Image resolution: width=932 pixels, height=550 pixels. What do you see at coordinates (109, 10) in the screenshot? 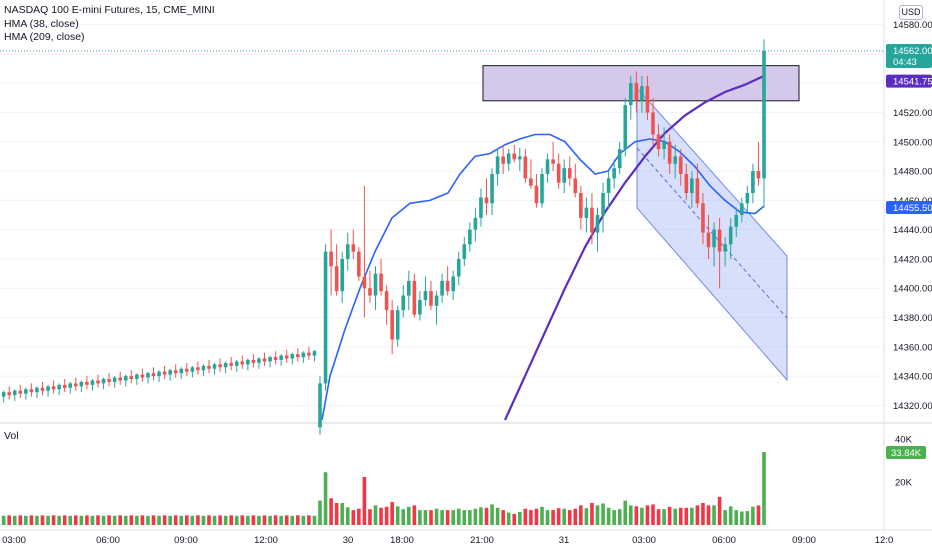
I see `symbol-title: NASDAQ 100 E-mini Futures, 15, CME_MINI` at bounding box center [109, 10].